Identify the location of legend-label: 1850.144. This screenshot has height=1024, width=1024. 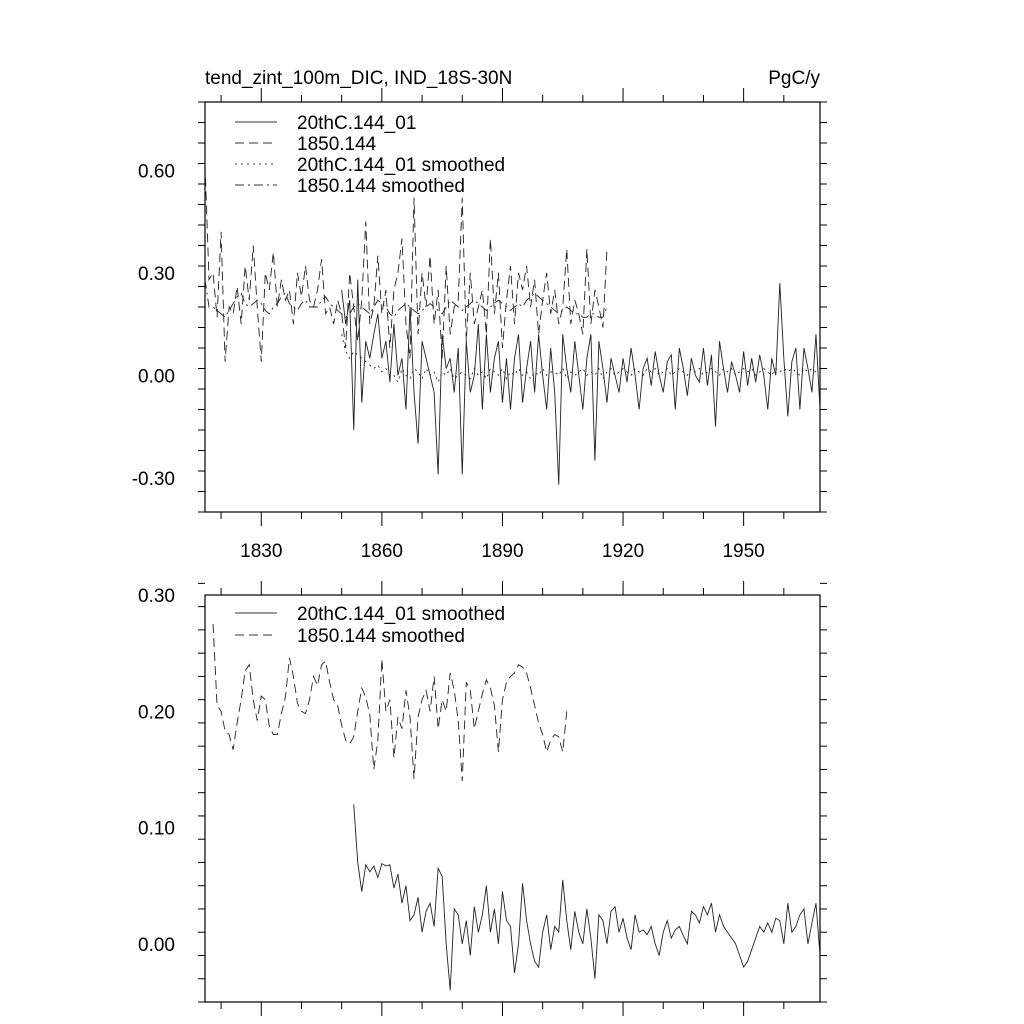
(337, 144).